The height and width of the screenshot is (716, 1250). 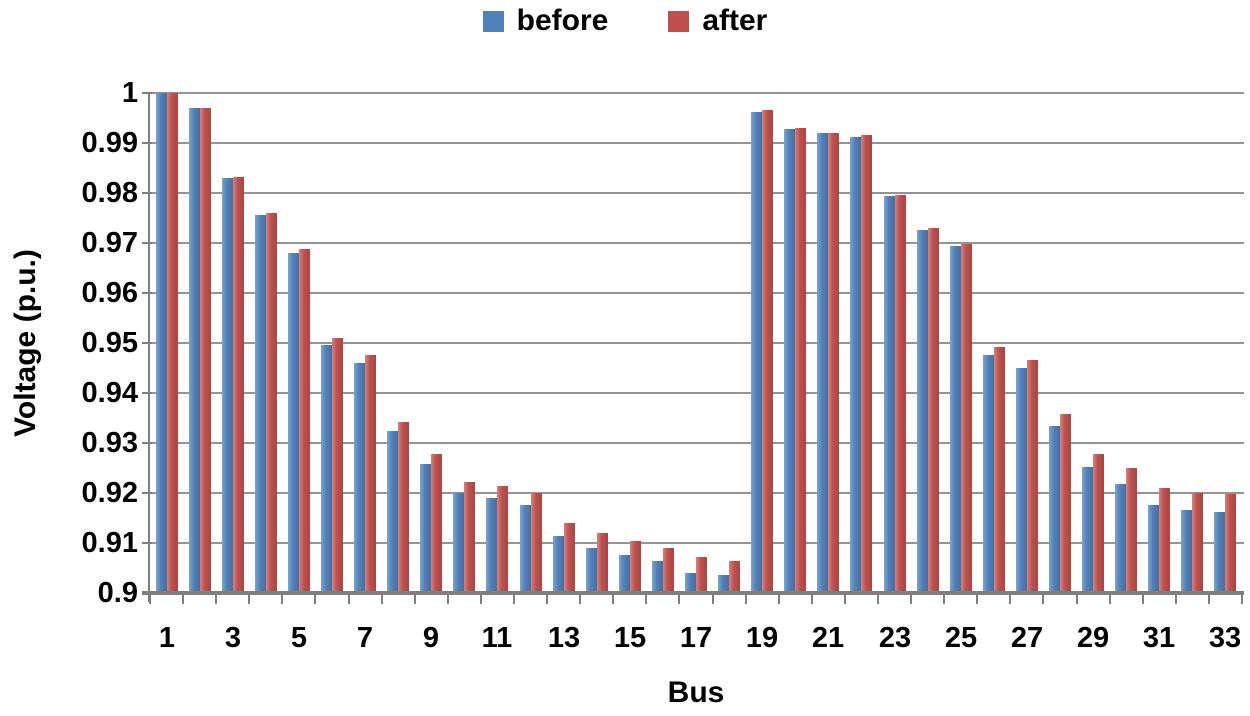 What do you see at coordinates (497, 638) in the screenshot?
I see `x-tick-label: 11` at bounding box center [497, 638].